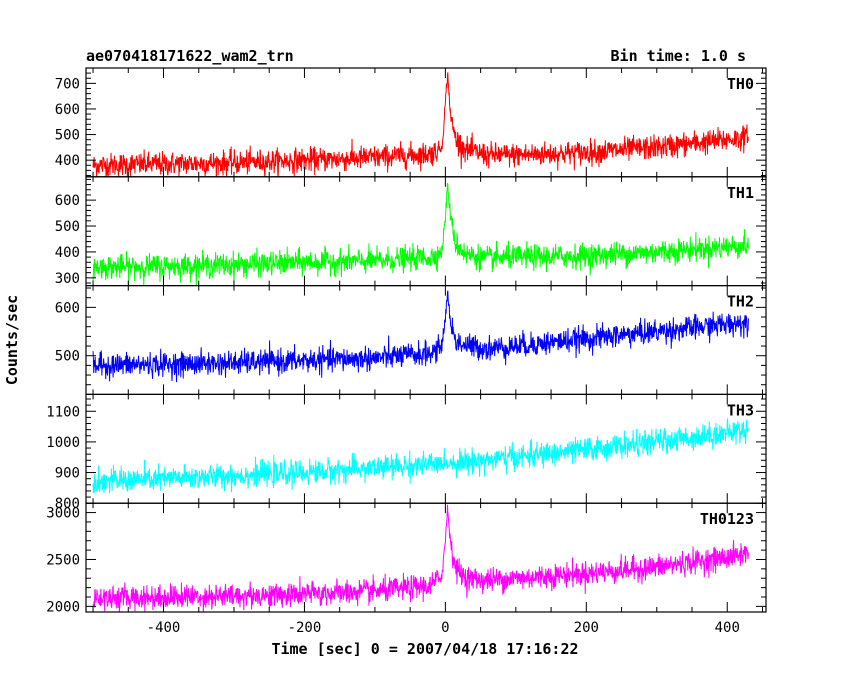 The height and width of the screenshot is (680, 850). I want to click on panel-th0: TH0 400 500 600 700, so click(411, 122).